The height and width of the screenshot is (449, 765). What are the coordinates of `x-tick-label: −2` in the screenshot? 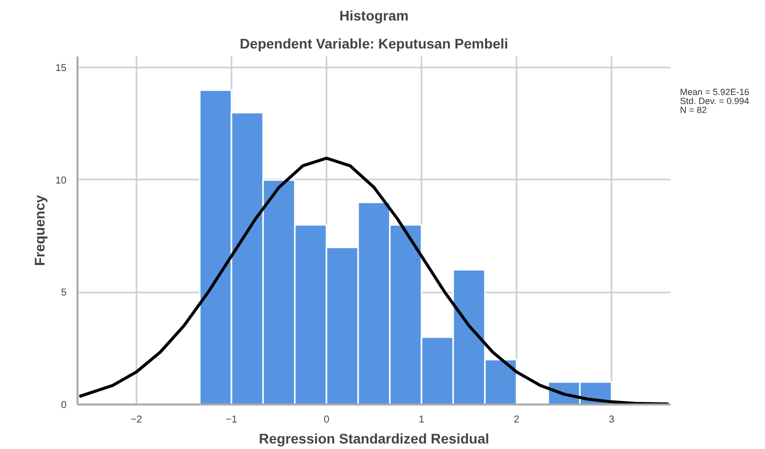 It's located at (136, 420).